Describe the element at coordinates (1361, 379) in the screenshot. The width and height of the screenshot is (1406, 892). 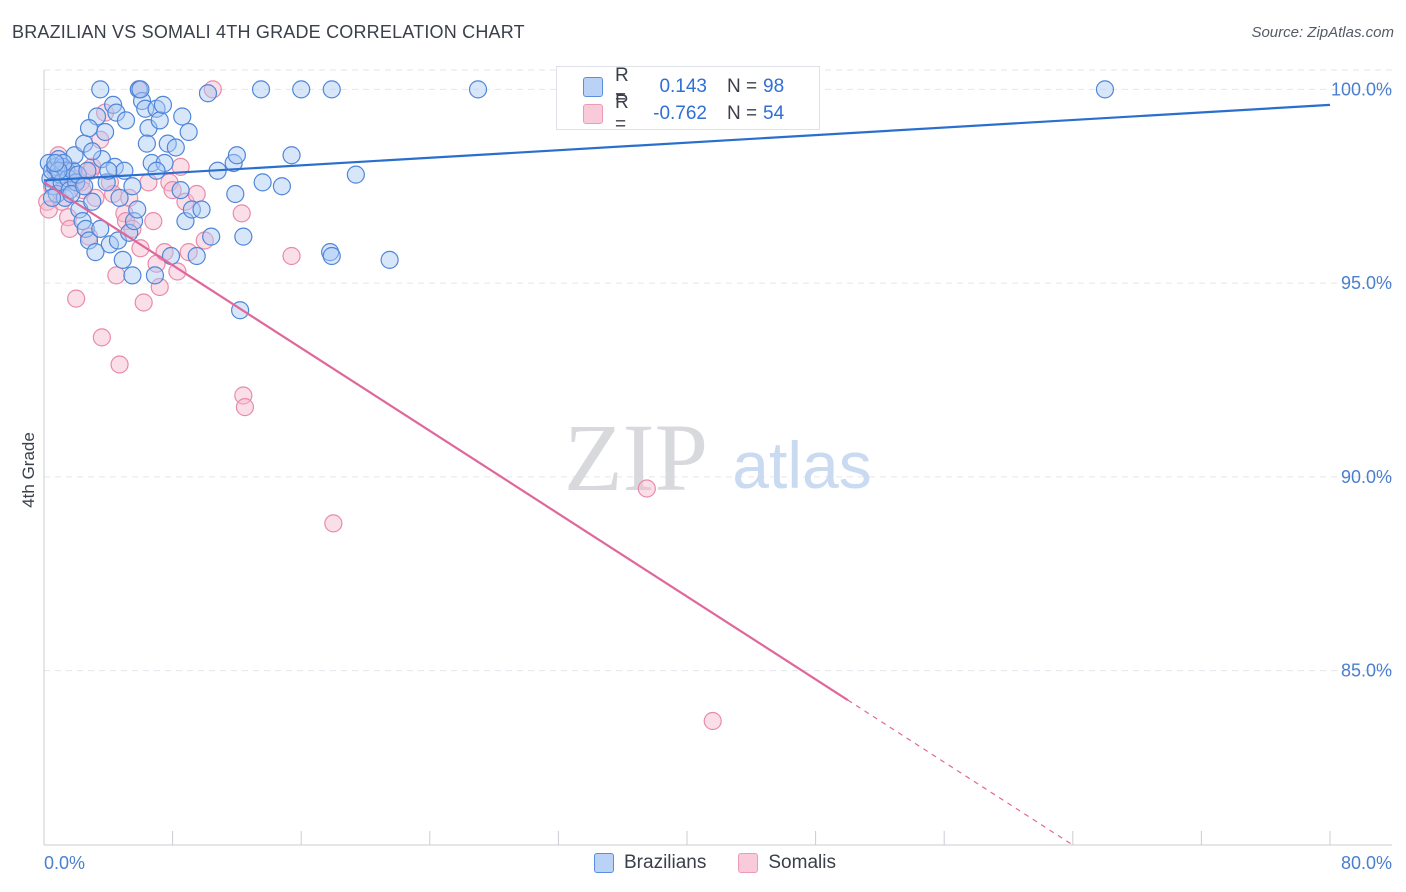
I see `y-tick-labels: 85.0% 90.0% 95.0% 100.0%` at that location.